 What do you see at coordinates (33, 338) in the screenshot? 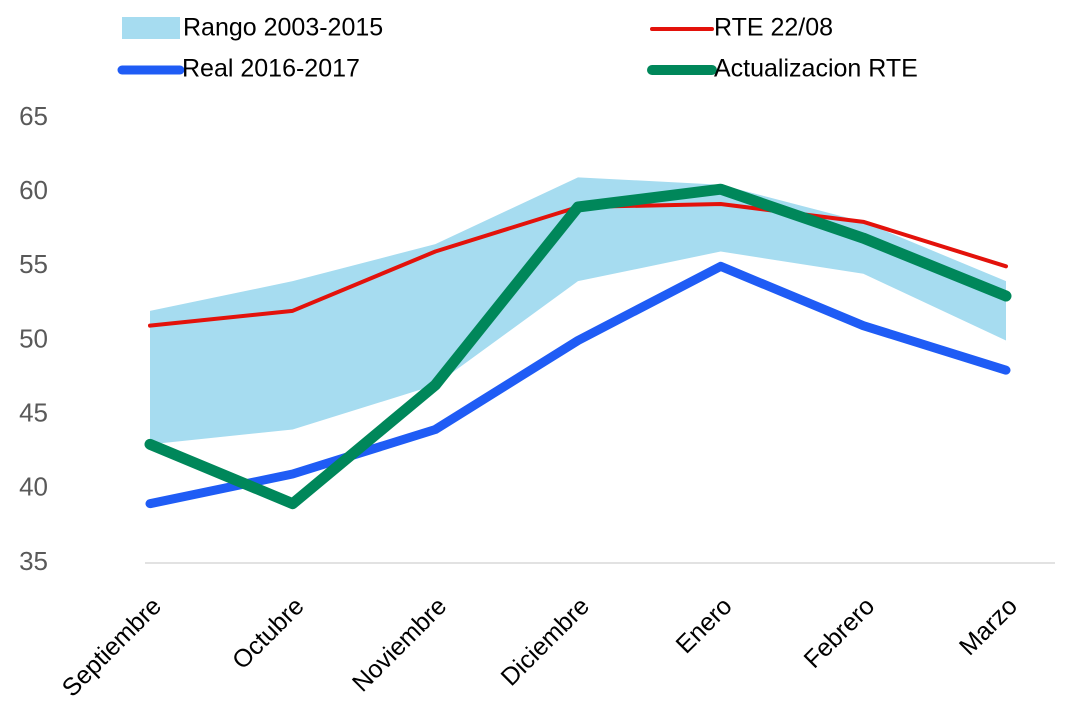
I see `y-tick-label: 50` at bounding box center [33, 338].